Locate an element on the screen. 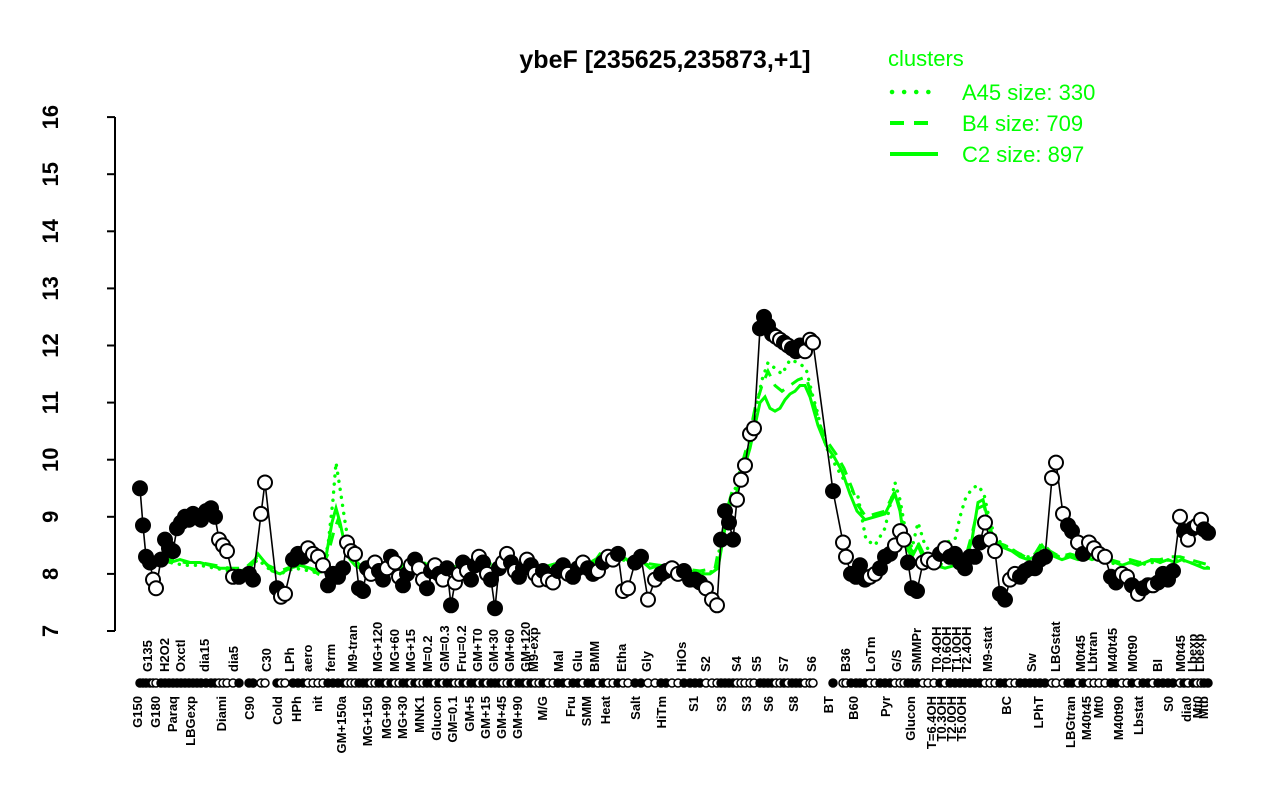 The image size is (1280, 800). condition-label: G135 is located at coordinates (147, 656).